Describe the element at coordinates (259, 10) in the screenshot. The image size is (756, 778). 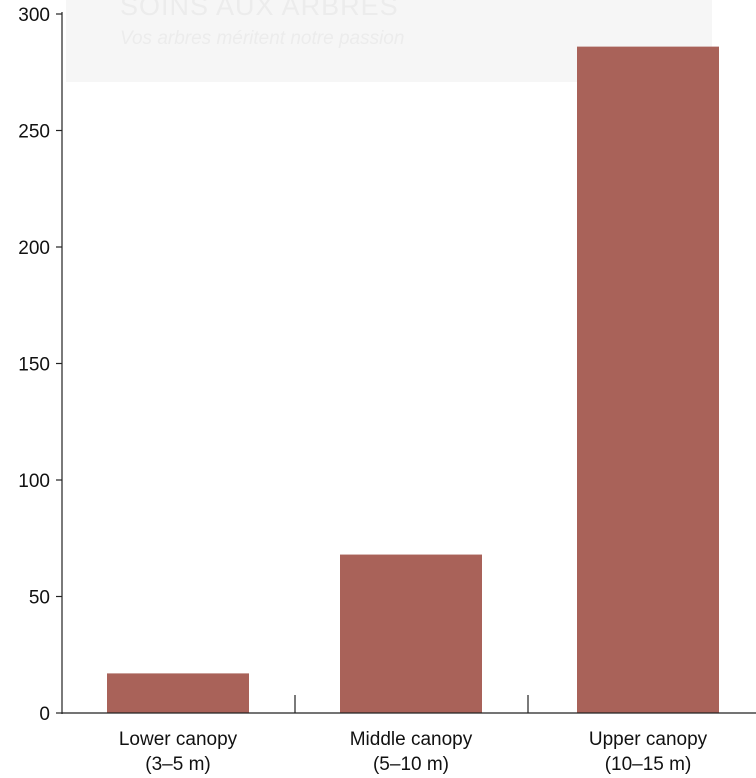
I see `watermark-title: SOINS AUX ARBRES` at that location.